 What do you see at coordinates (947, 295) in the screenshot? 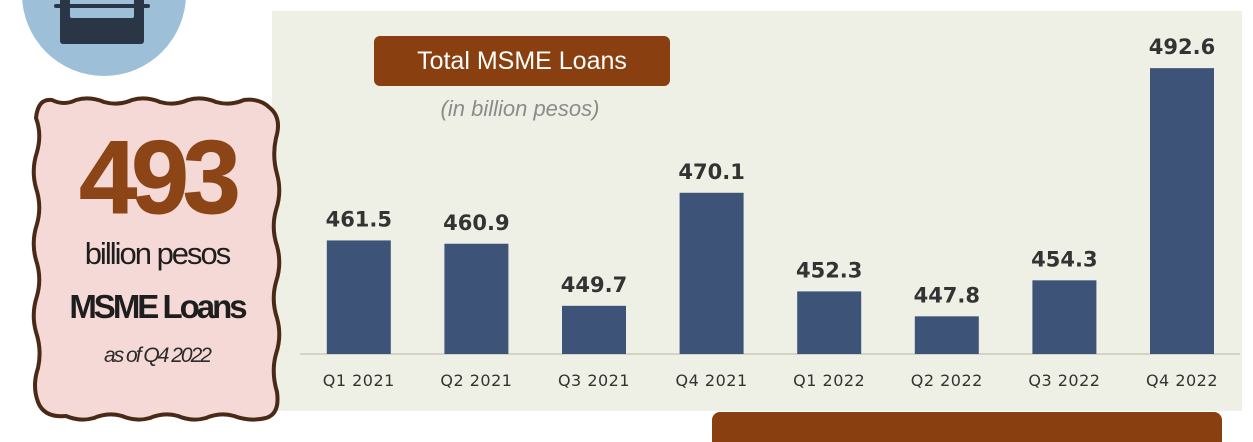
I see `bar-value-label: 447.8` at bounding box center [947, 295].